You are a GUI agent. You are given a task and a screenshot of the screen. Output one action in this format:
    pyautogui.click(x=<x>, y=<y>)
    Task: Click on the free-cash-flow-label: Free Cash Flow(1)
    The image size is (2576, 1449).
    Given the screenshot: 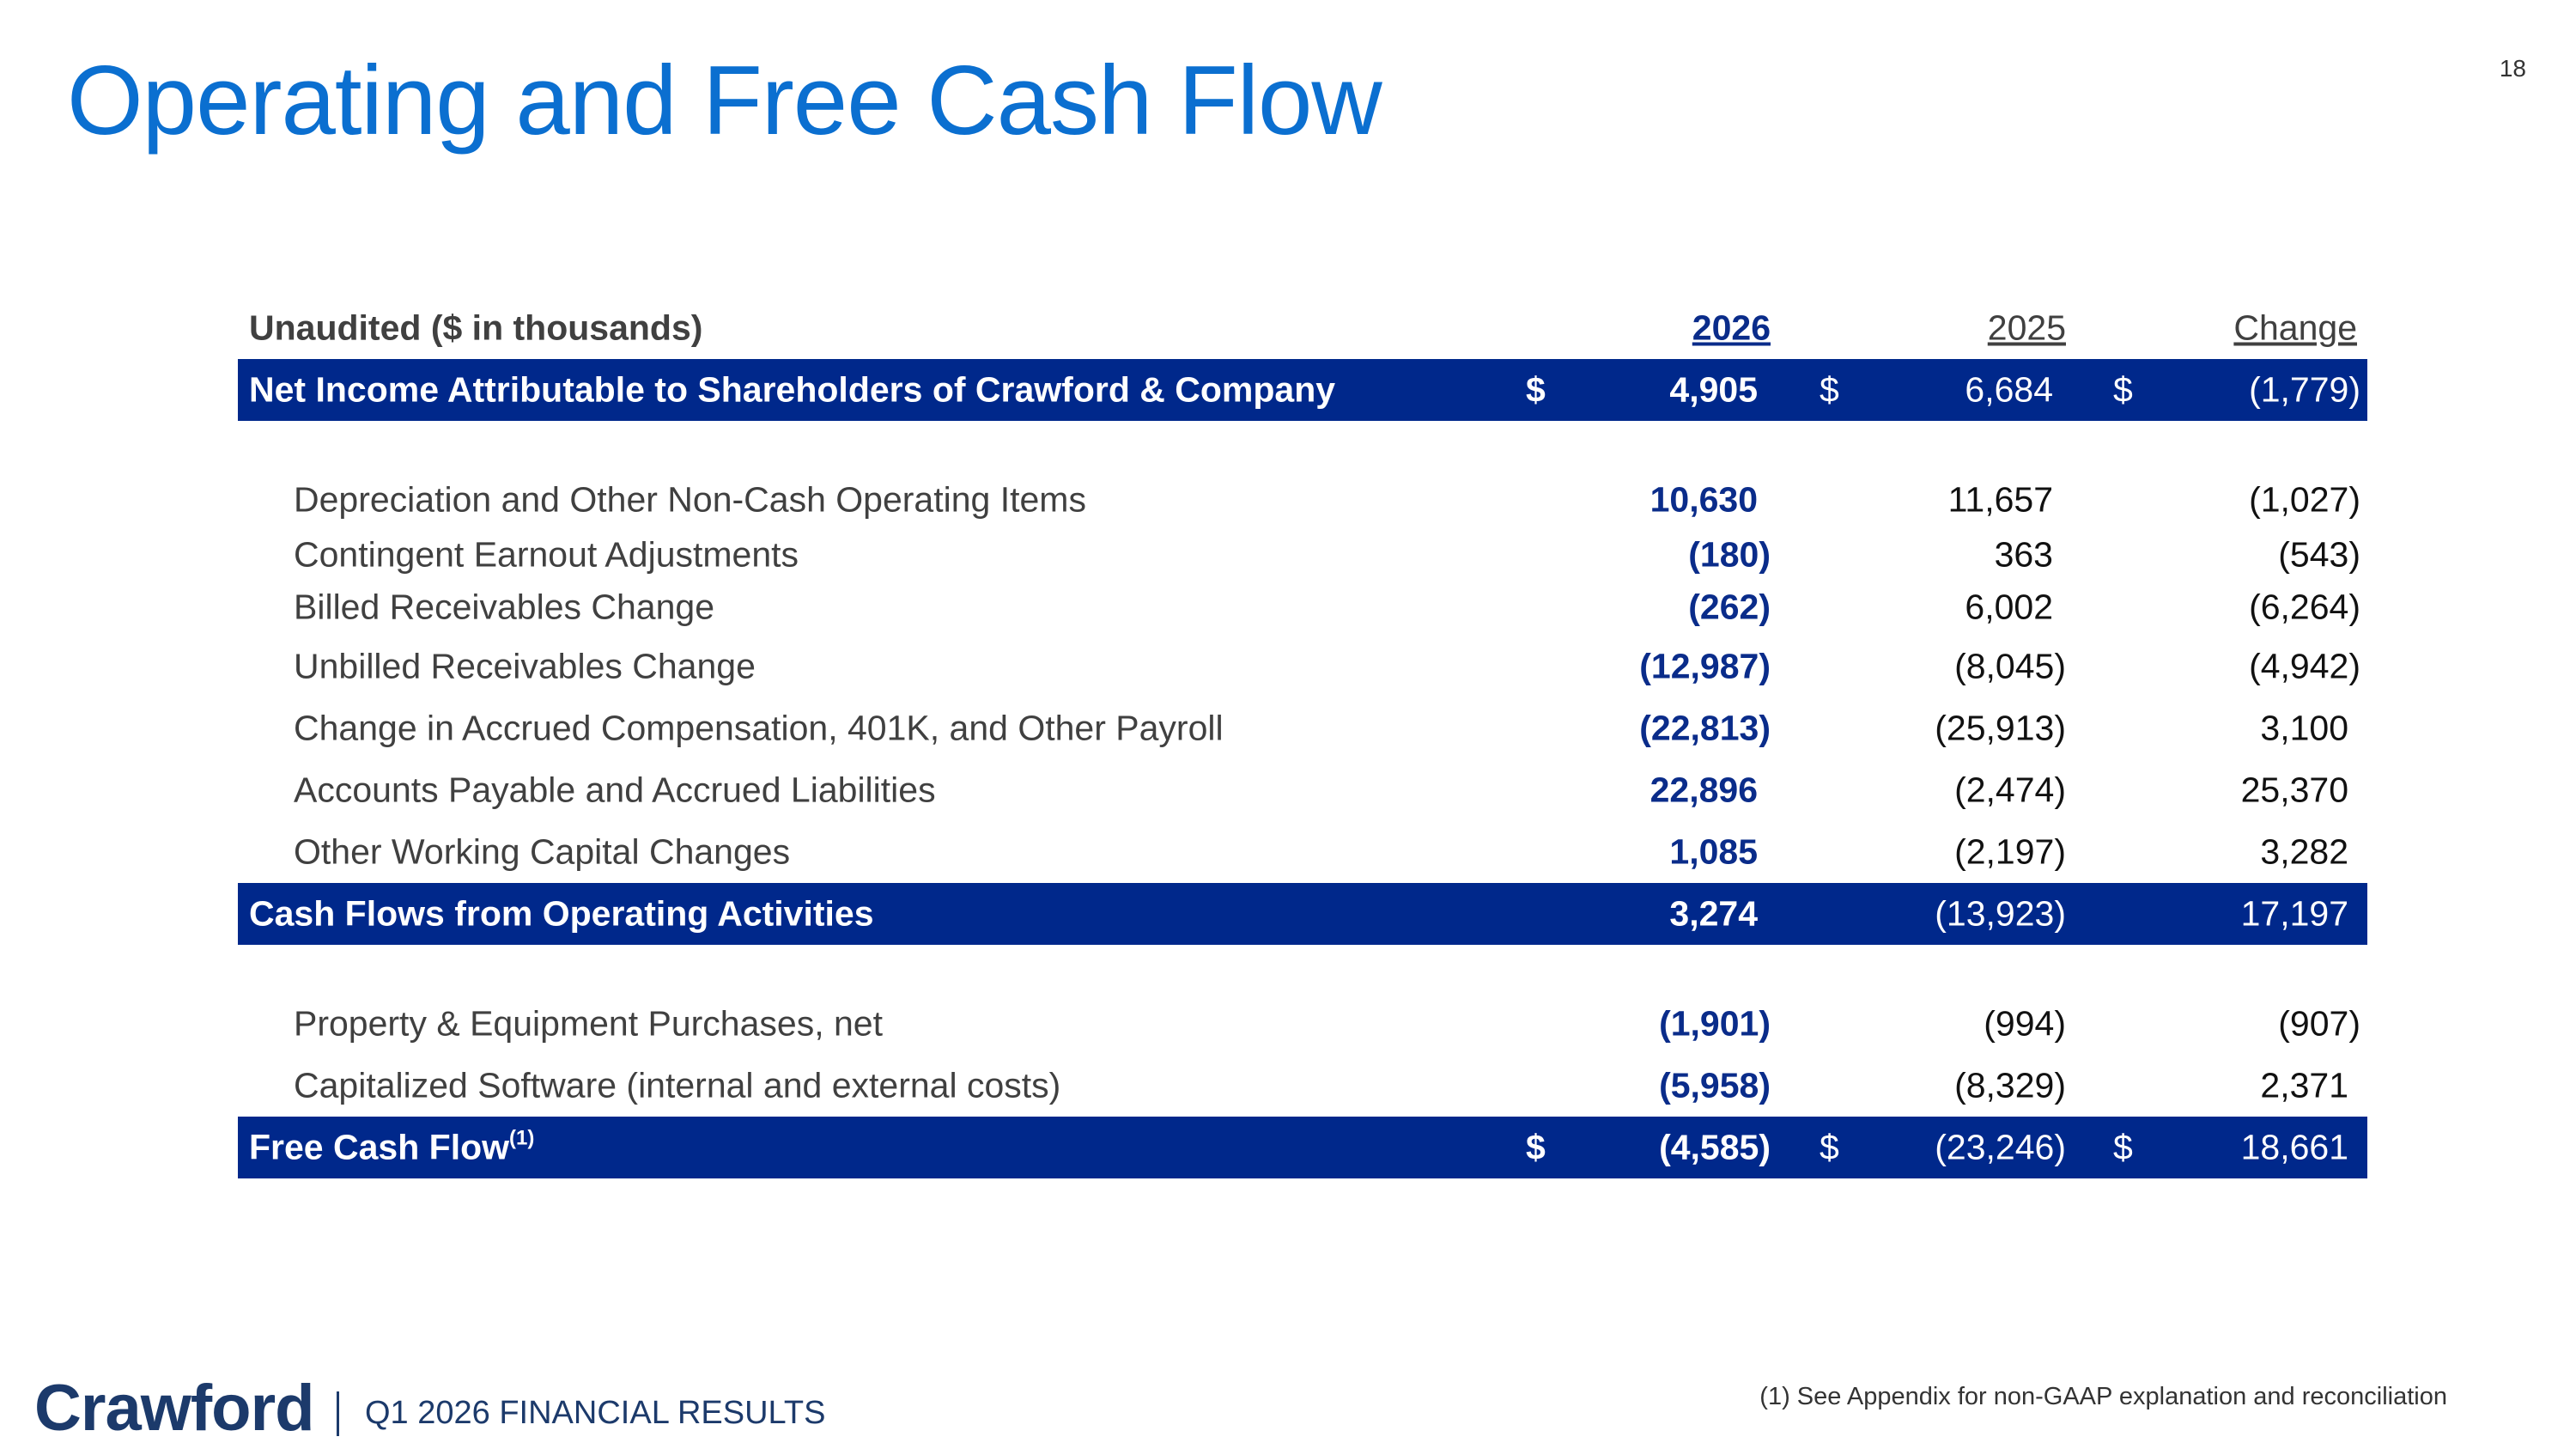 What is the action you would take?
    pyautogui.click(x=392, y=1147)
    